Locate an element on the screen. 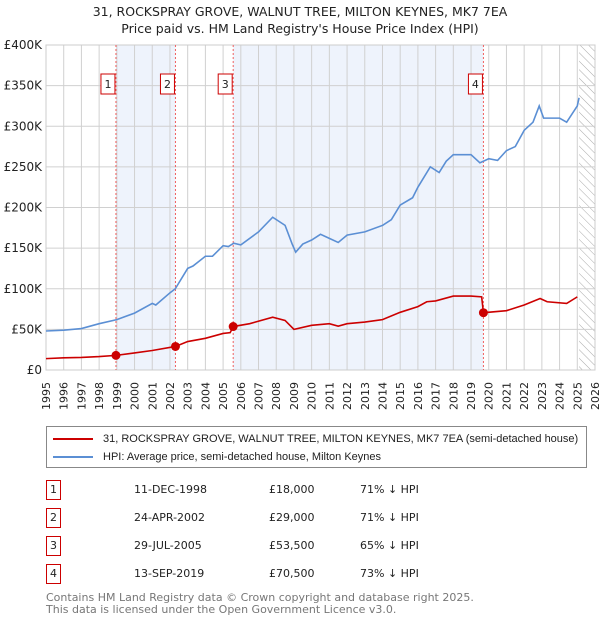 This screenshot has width=600, height=620. y-tick-label: £100K is located at coordinates (24, 289).